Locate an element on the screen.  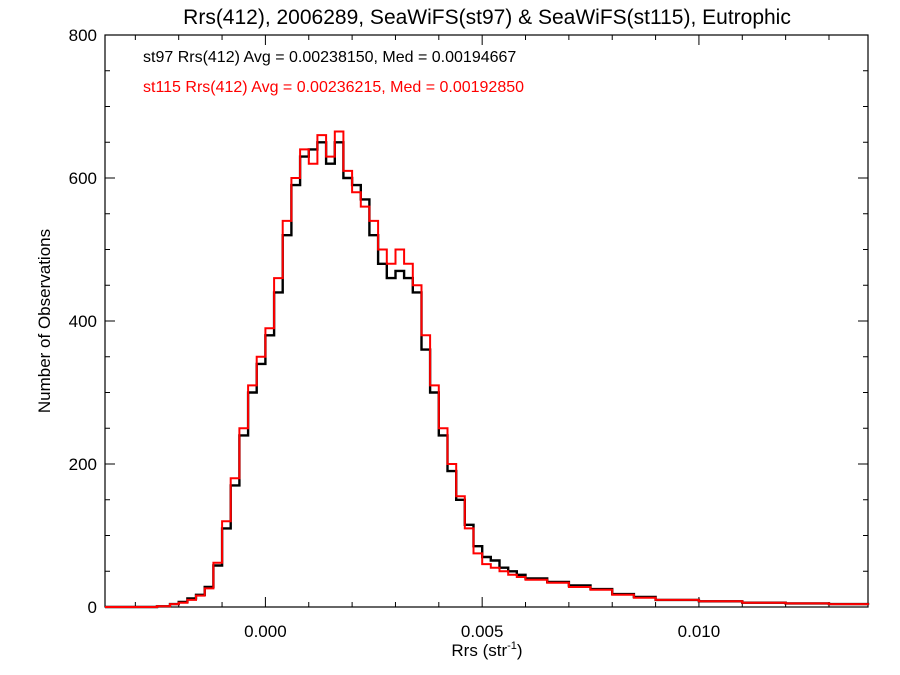
x-axis-title-end: ) is located at coordinates (520, 650).